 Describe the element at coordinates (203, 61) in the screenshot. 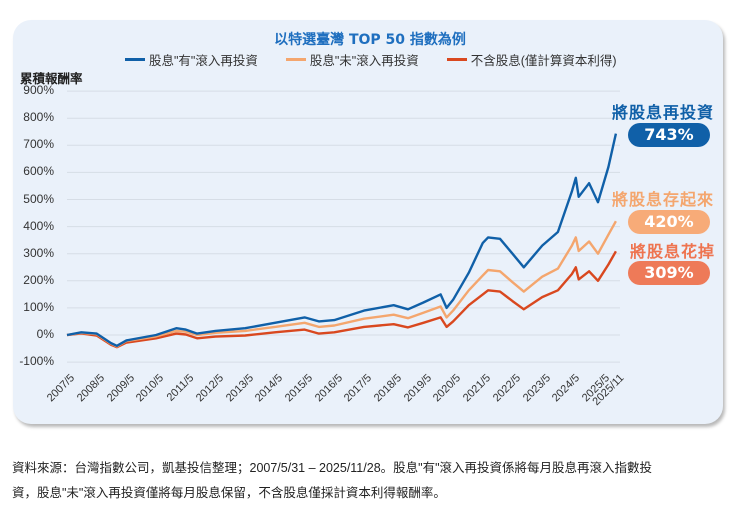

I see `legend-label-reinvested: 股息"有"滾入再投資` at that location.